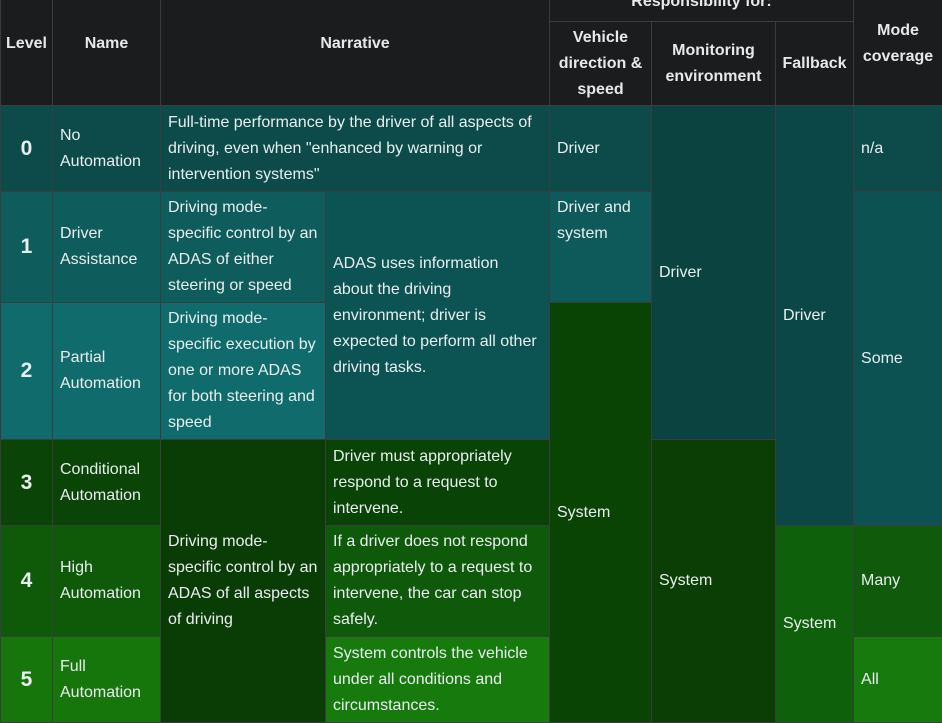  Describe the element at coordinates (107, 581) in the screenshot. I see `name-cell: High Automation` at that location.